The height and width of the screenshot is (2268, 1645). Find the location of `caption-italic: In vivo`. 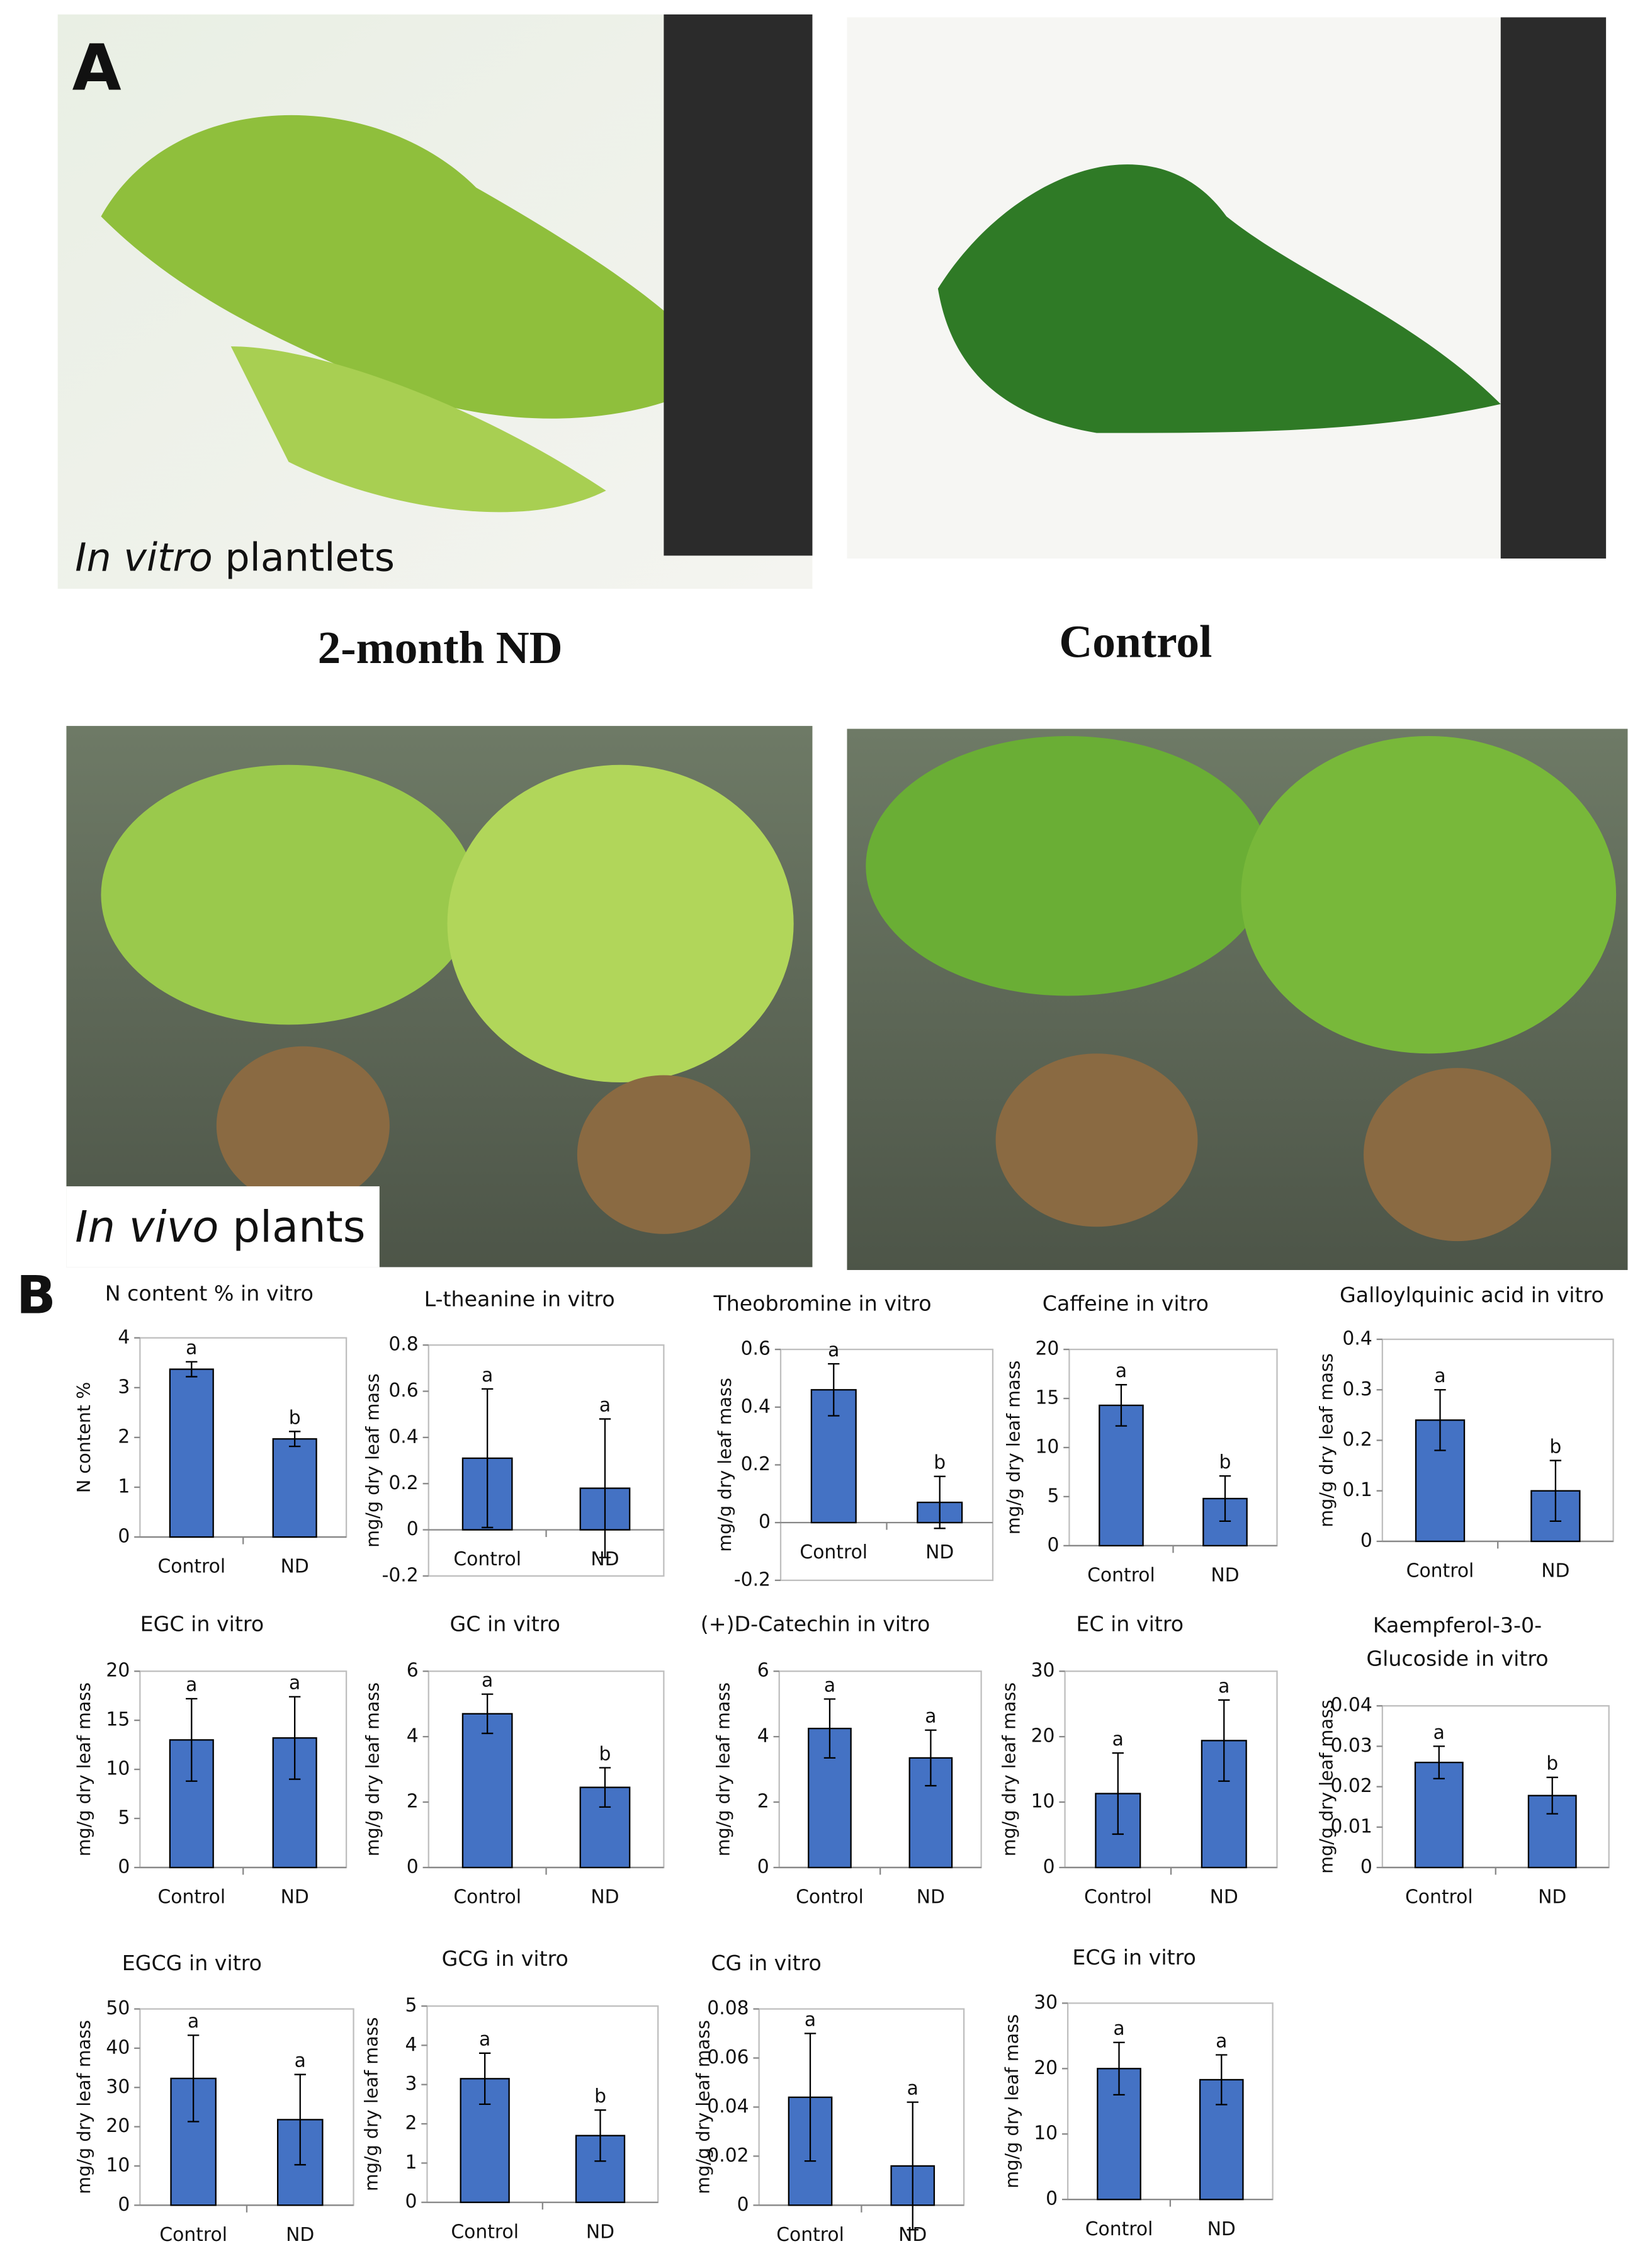

caption-italic: In vivo is located at coordinates (146, 1227).